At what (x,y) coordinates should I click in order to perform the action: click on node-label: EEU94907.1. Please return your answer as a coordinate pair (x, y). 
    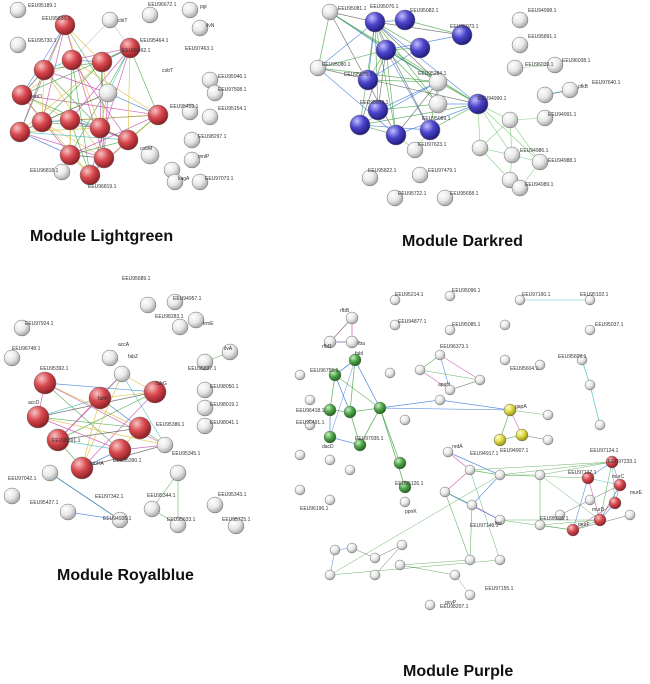
    Looking at the image, I should click on (514, 451).